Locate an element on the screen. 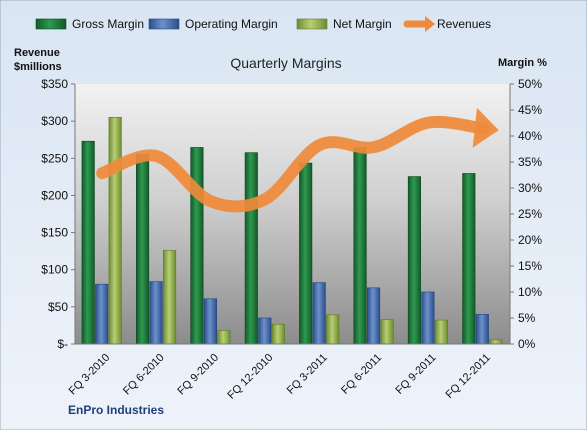 This screenshot has height=435, width=587. revenue-arrowhead is located at coordinates (485, 127).